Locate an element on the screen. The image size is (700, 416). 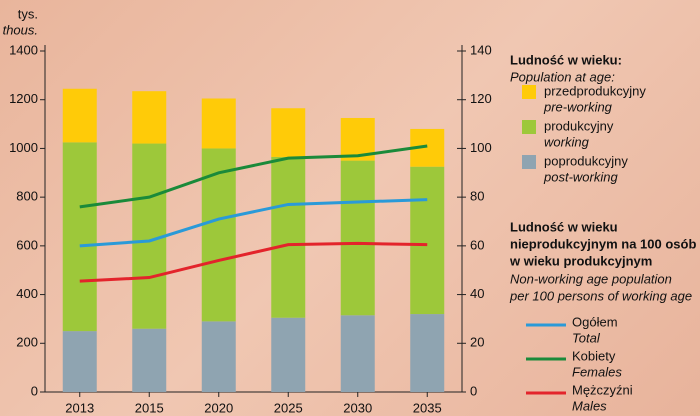
y2-tick-label: 0 is located at coordinates (473, 390).